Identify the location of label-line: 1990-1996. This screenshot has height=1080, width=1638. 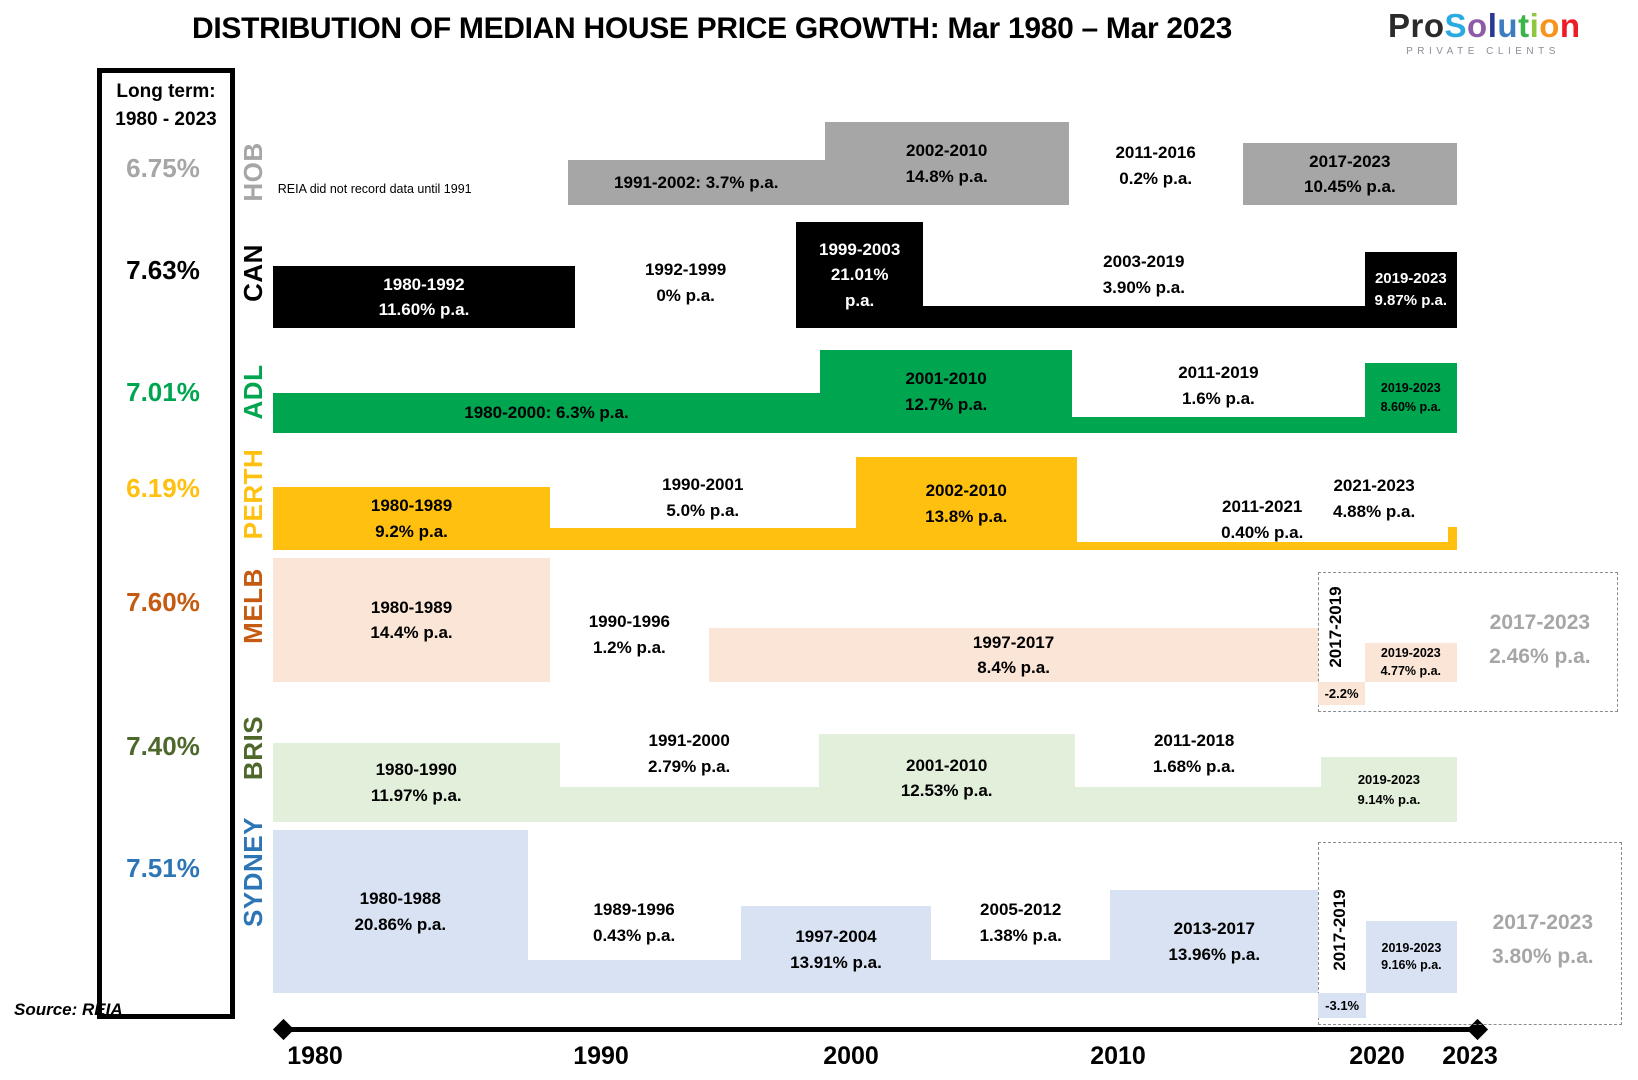
(629, 621).